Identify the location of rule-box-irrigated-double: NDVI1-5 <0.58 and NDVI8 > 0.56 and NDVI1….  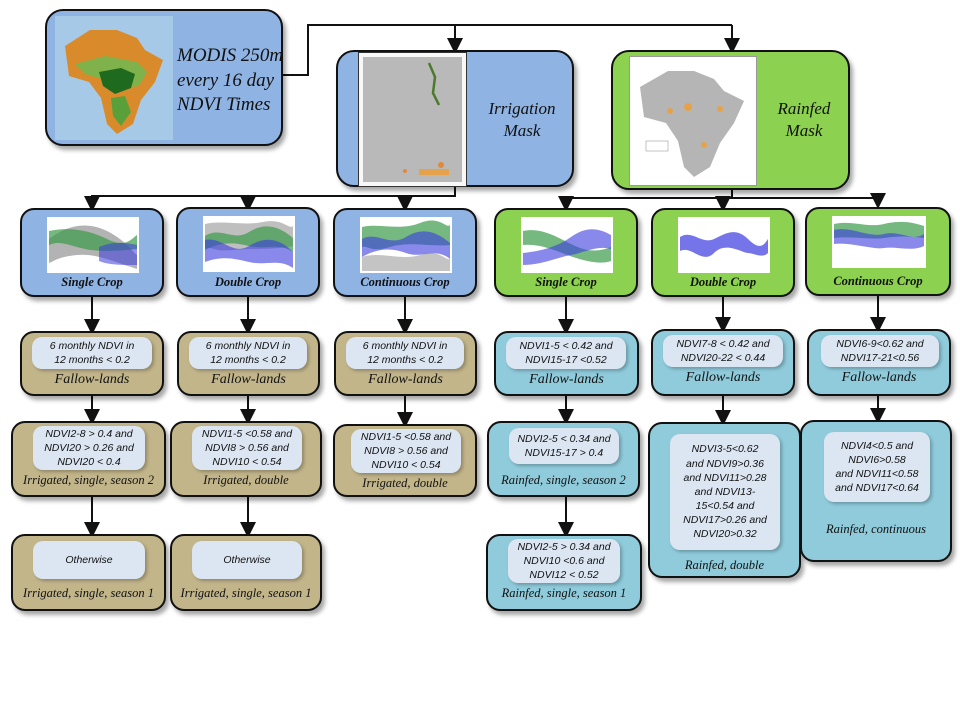
(246, 459).